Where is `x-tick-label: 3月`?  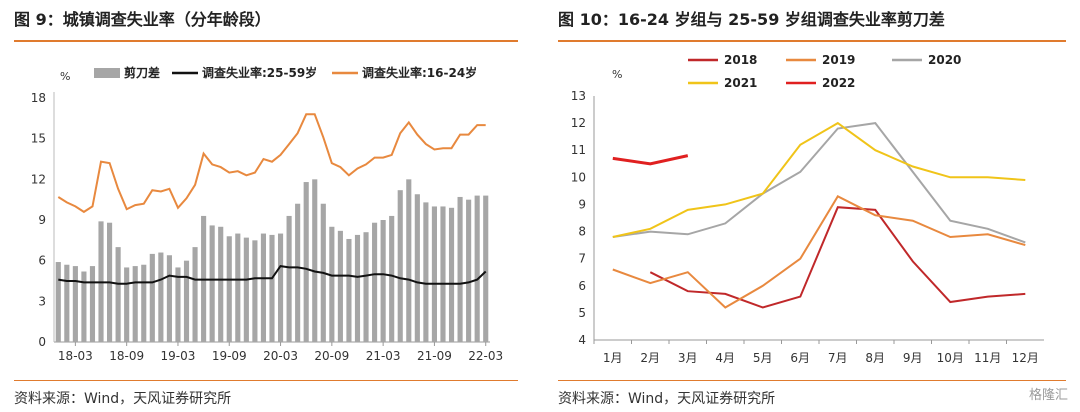 x-tick-label: 3月 is located at coordinates (688, 358).